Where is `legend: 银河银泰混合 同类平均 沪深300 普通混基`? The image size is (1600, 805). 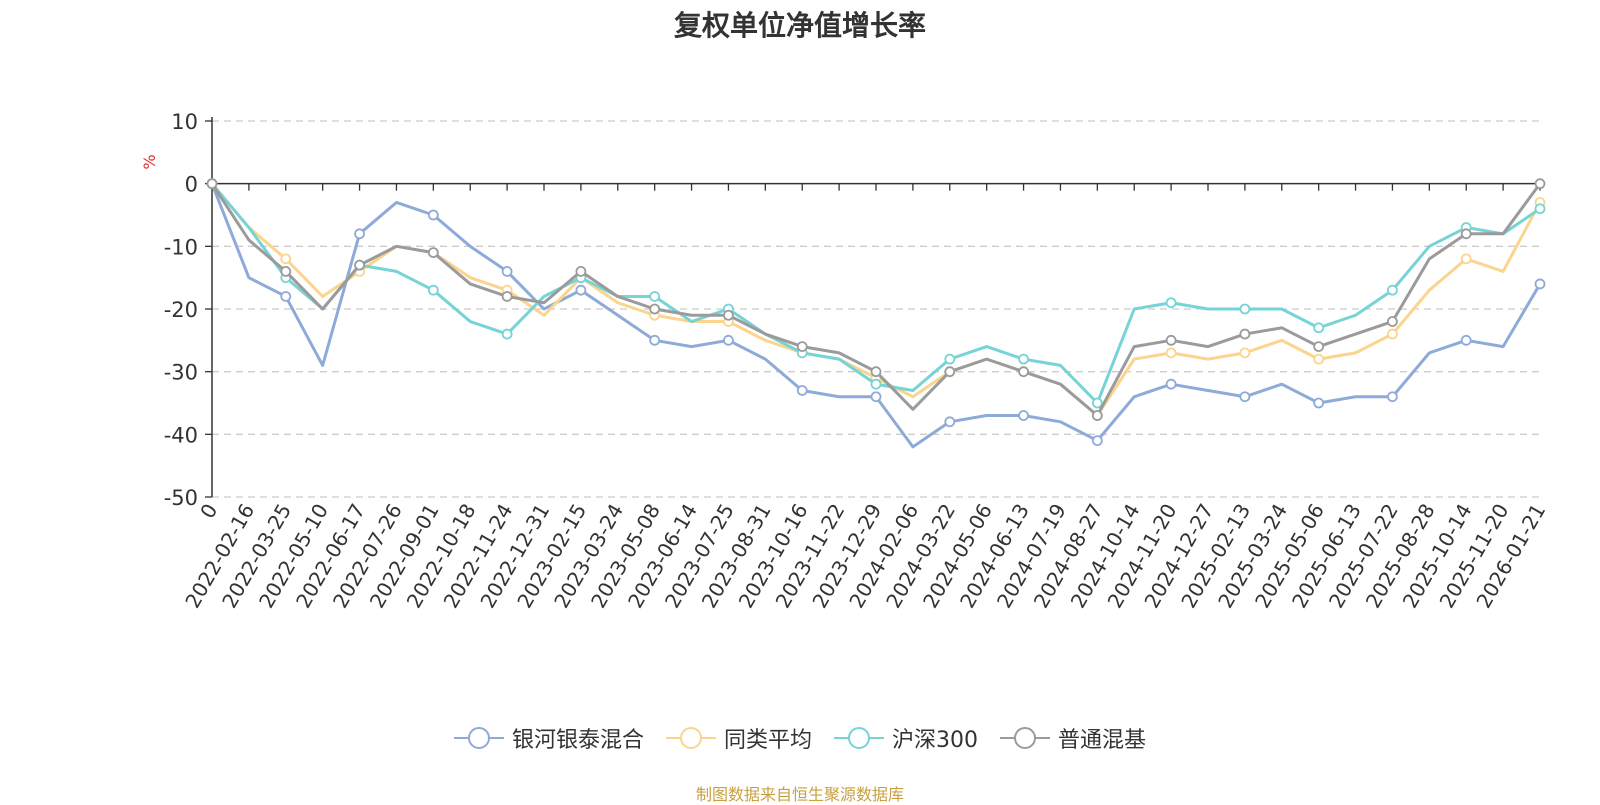 legend: 银河银泰混合 同类平均 沪深300 普通混基 is located at coordinates (800, 738).